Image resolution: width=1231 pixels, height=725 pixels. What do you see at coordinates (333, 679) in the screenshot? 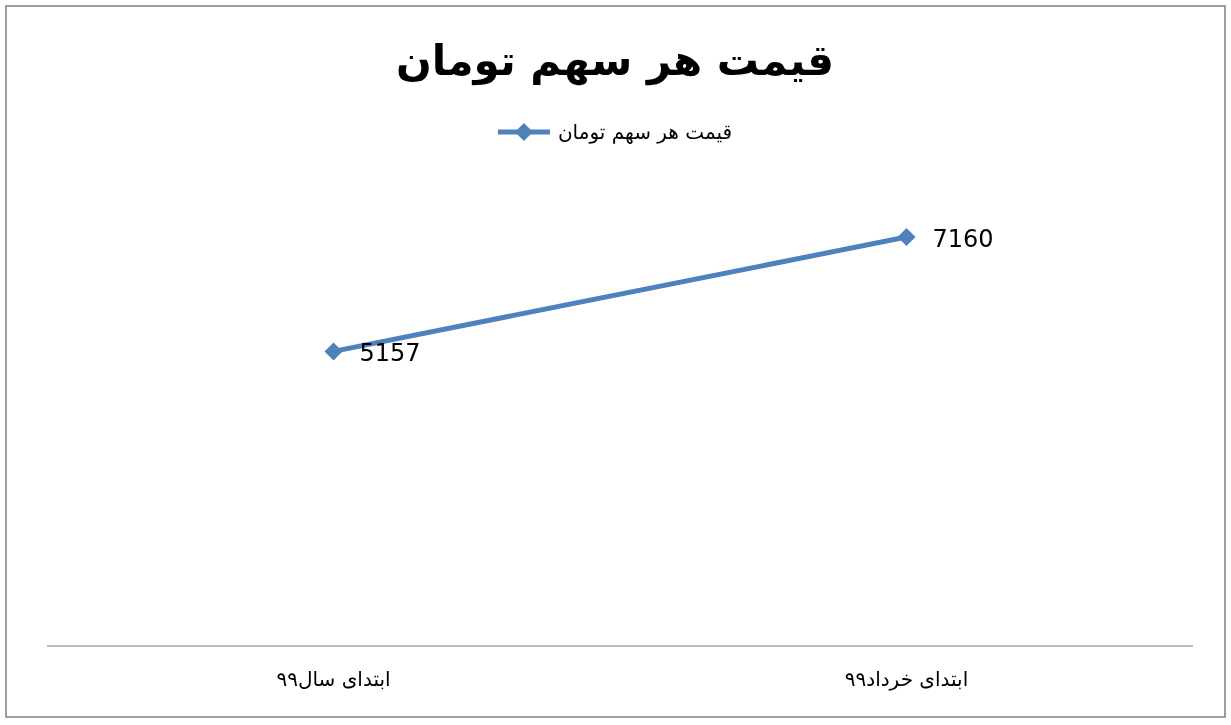
I see `x-tick-label: ابتدای سال۹۹` at bounding box center [333, 679].